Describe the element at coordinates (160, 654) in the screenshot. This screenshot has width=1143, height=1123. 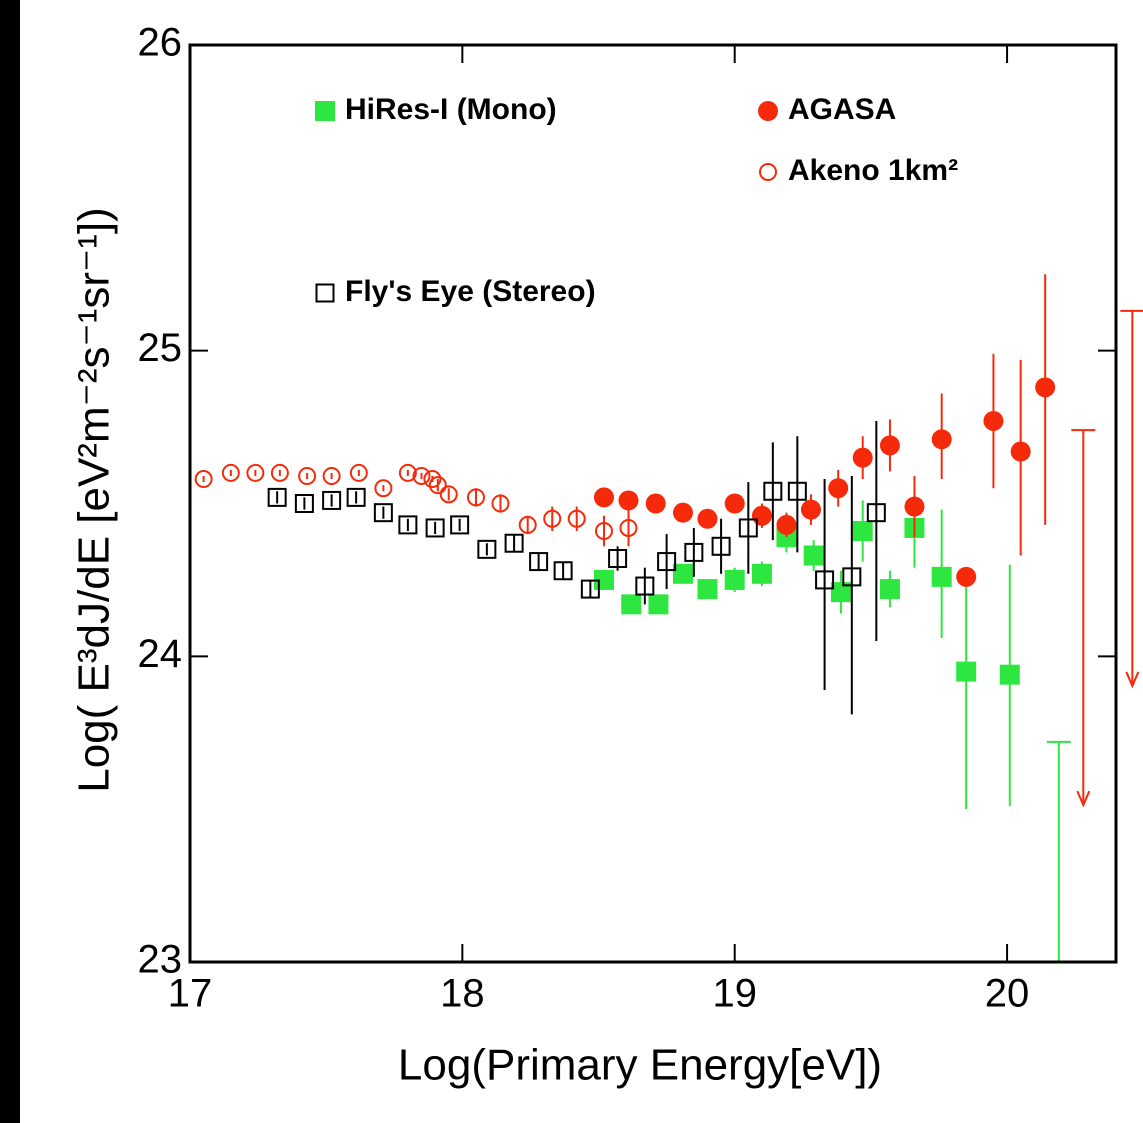
I see `y-tick-label: 24` at that location.